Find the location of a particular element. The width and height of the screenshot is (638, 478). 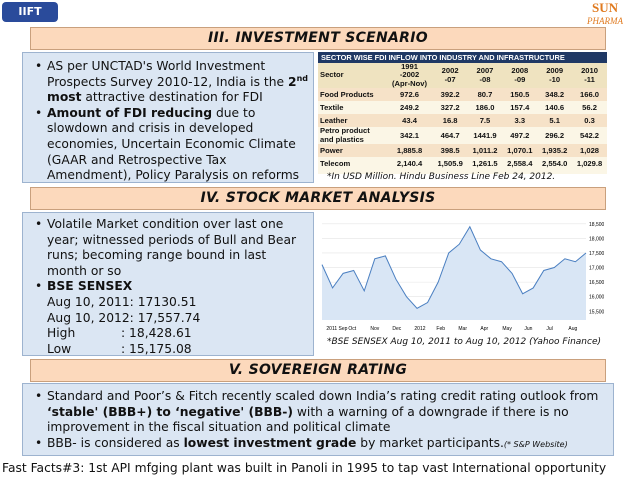

cell: 140.6 is located at coordinates (555, 107).